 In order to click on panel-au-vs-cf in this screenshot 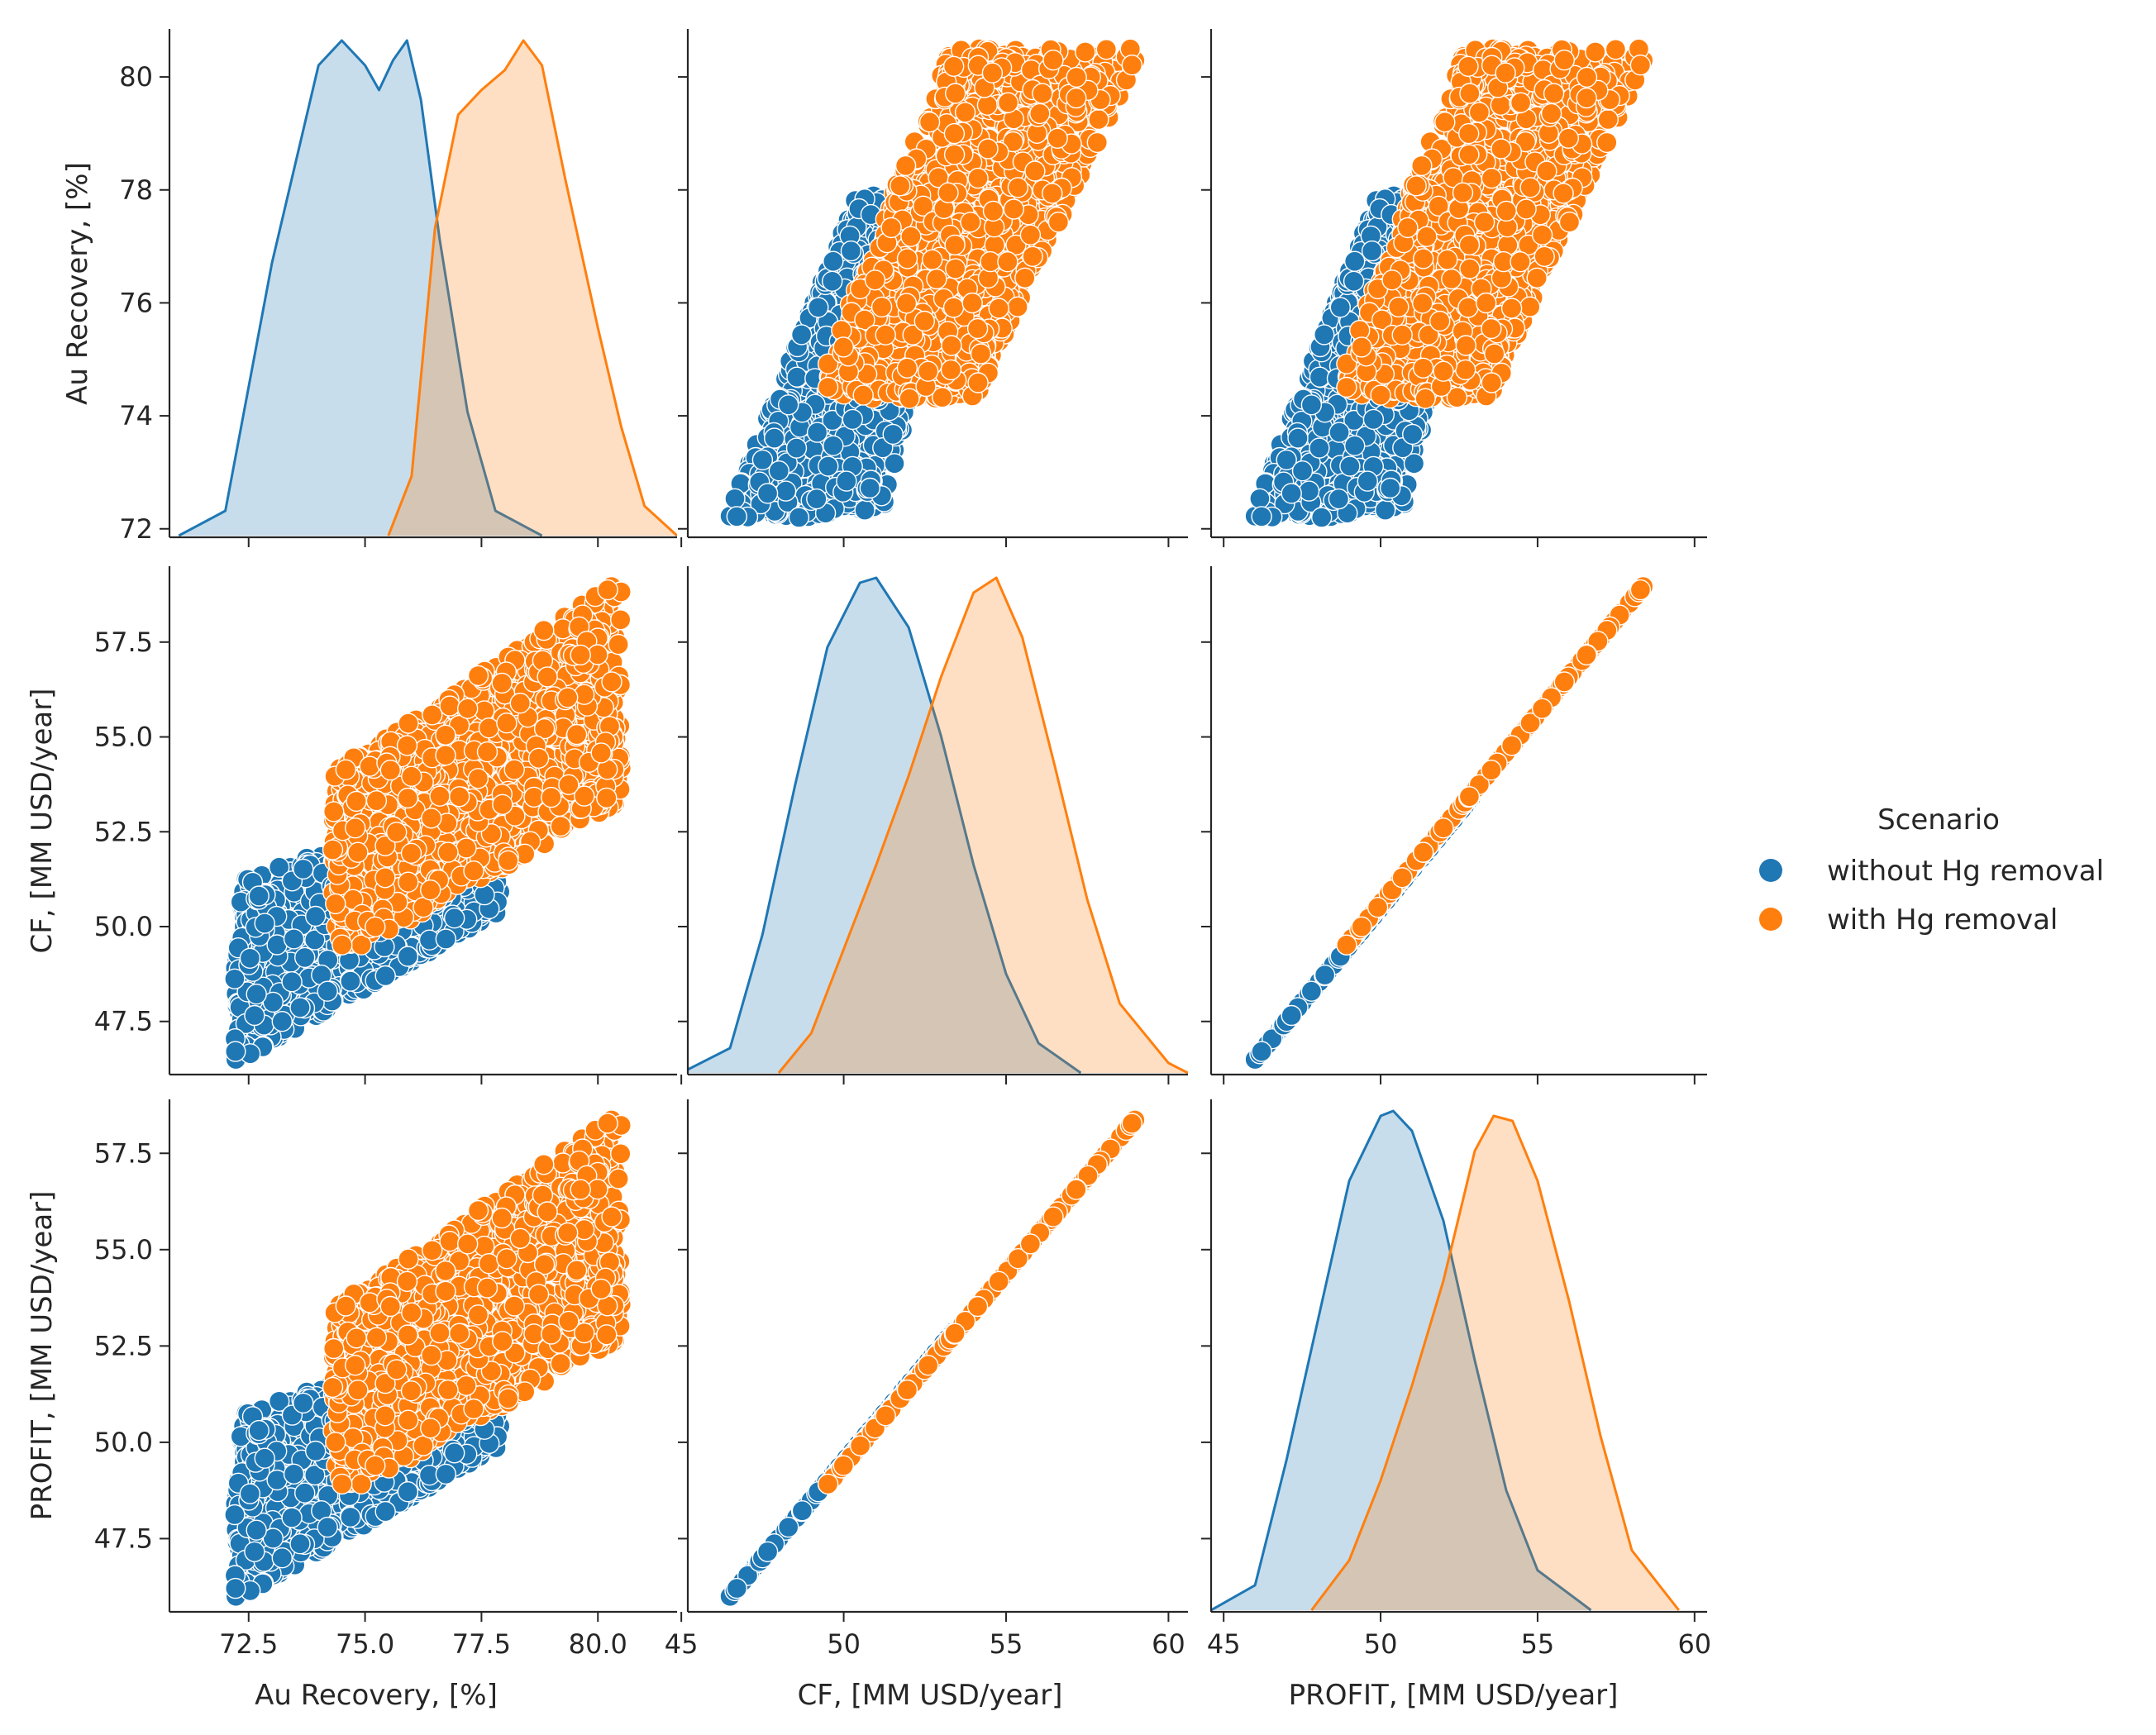, I will do `click(932, 283)`.